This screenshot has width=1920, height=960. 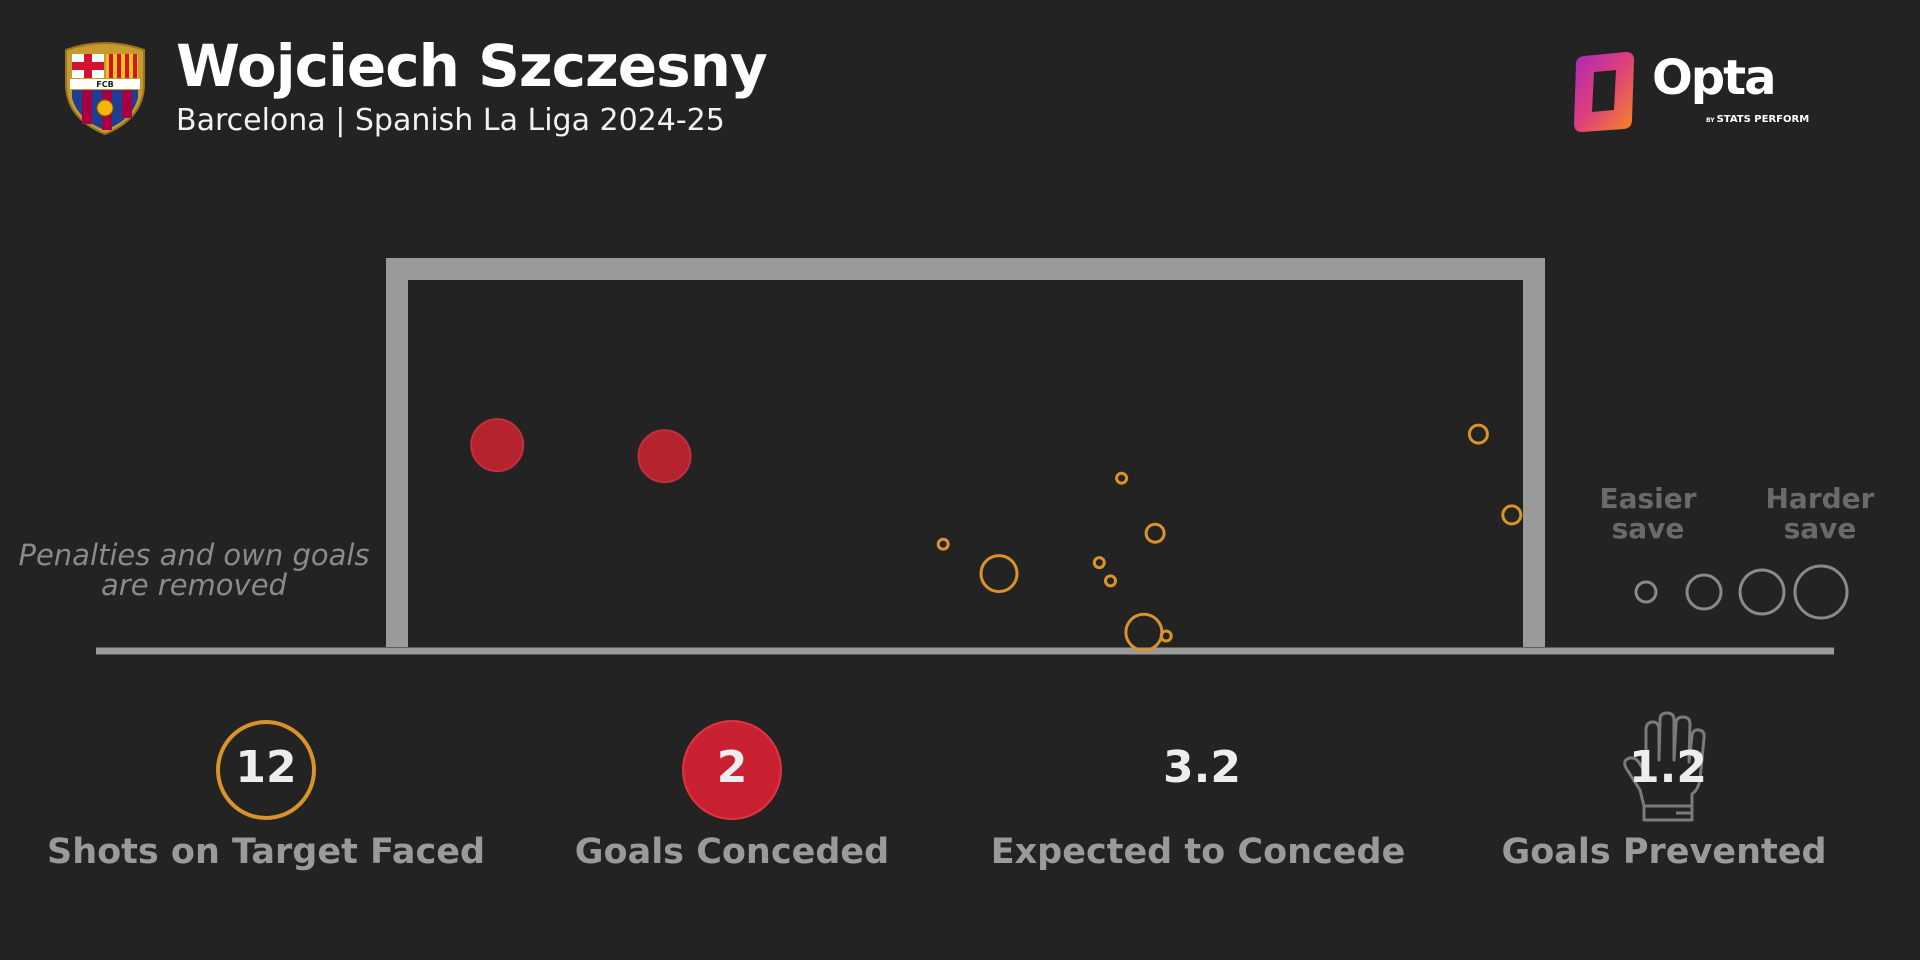 What do you see at coordinates (732, 852) in the screenshot?
I see `stat-goals-label: Goals Conceded` at bounding box center [732, 852].